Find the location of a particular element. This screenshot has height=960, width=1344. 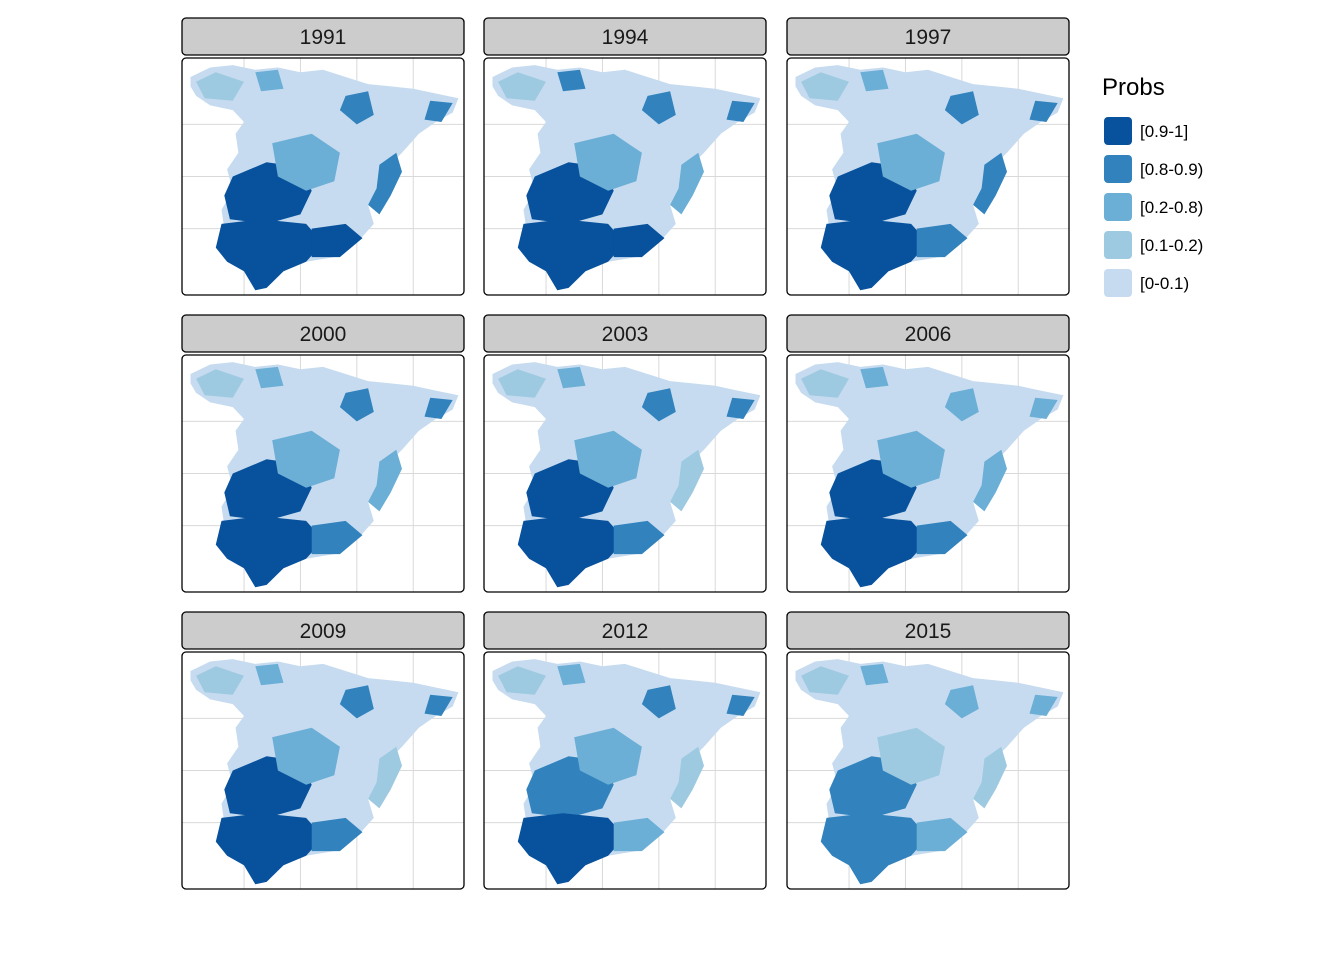

map-panel-1994: 1994 is located at coordinates (625, 156).